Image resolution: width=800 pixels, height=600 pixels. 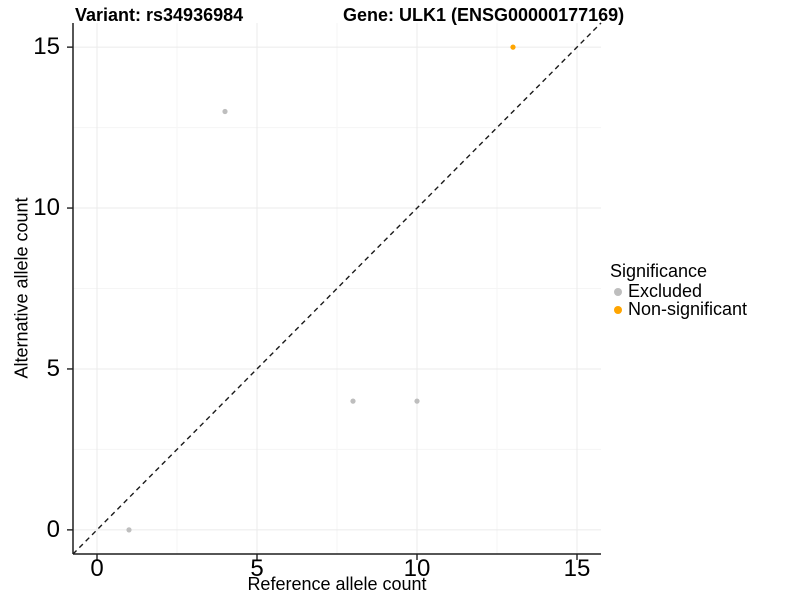 I want to click on legend-item-label: Non-significant, so click(x=688, y=309).